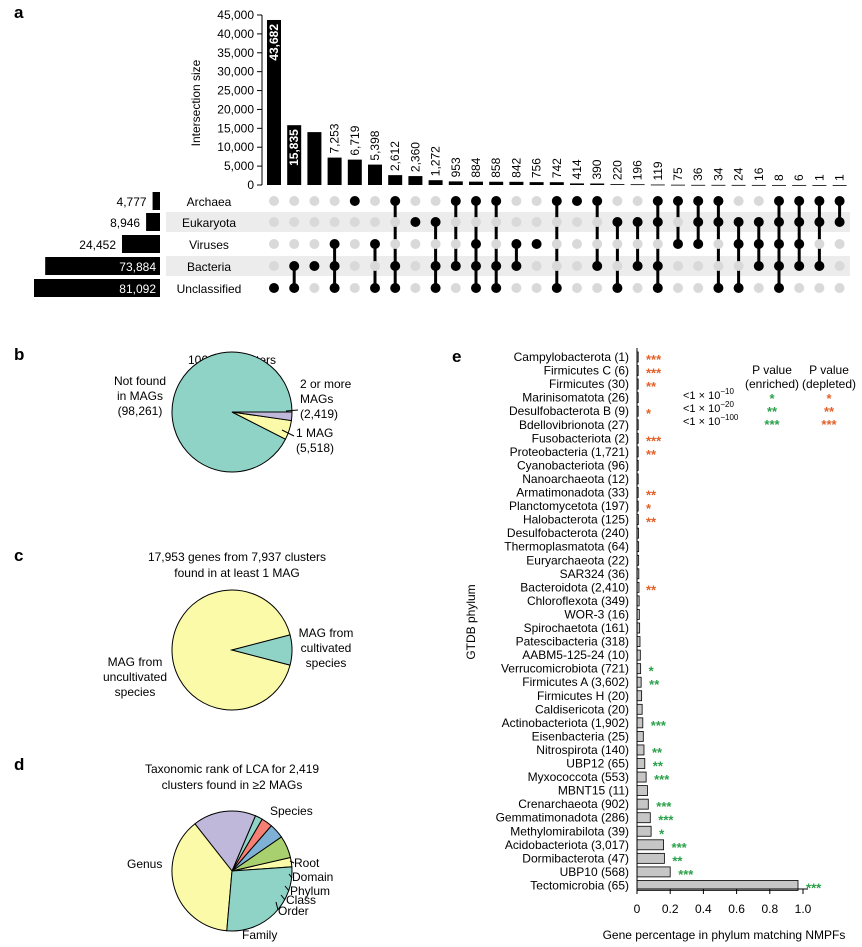 This screenshot has width=862, height=947. I want to click on pie-d-title-line1: Taxonomic rank of LCA for 2,419, so click(232, 769).